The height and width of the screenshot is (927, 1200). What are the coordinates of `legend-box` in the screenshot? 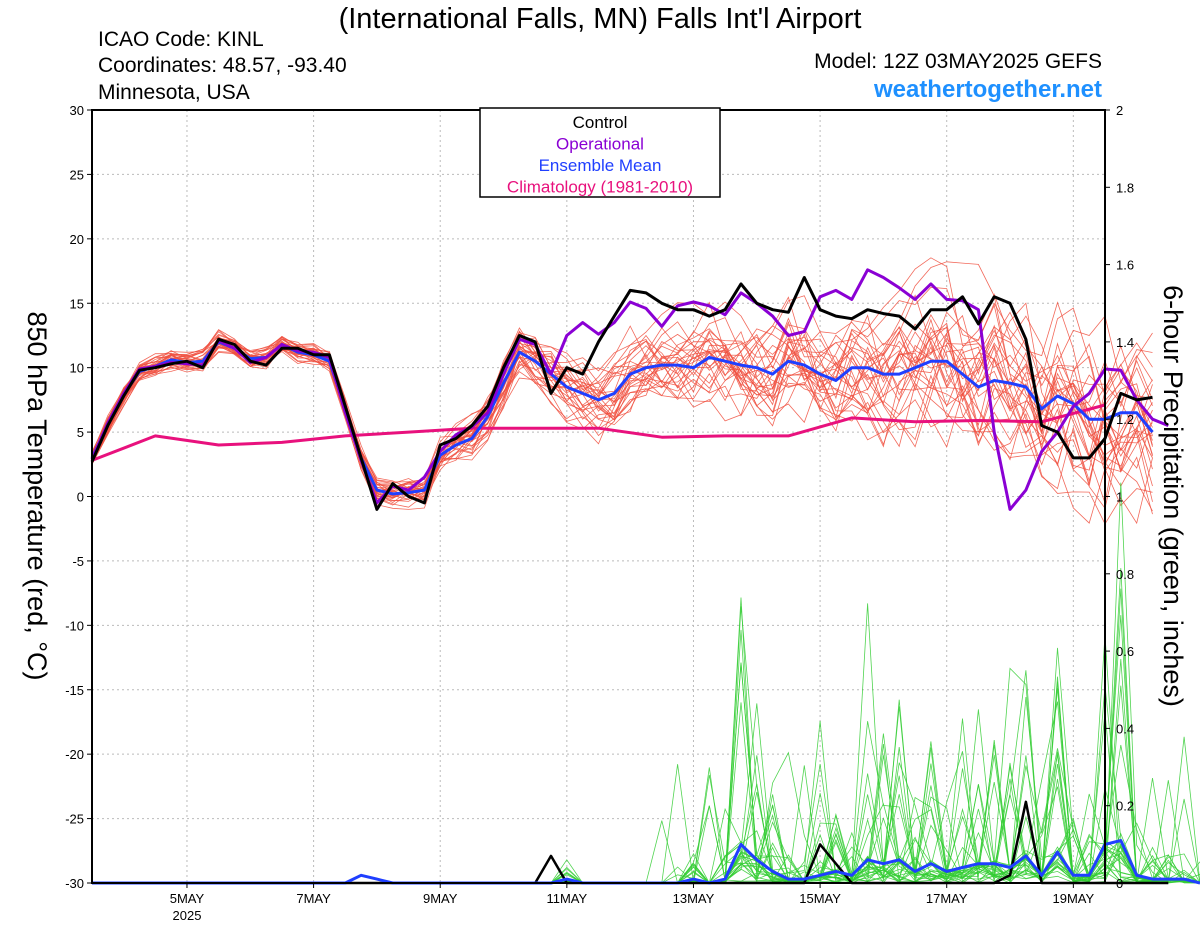 It's located at (600, 152).